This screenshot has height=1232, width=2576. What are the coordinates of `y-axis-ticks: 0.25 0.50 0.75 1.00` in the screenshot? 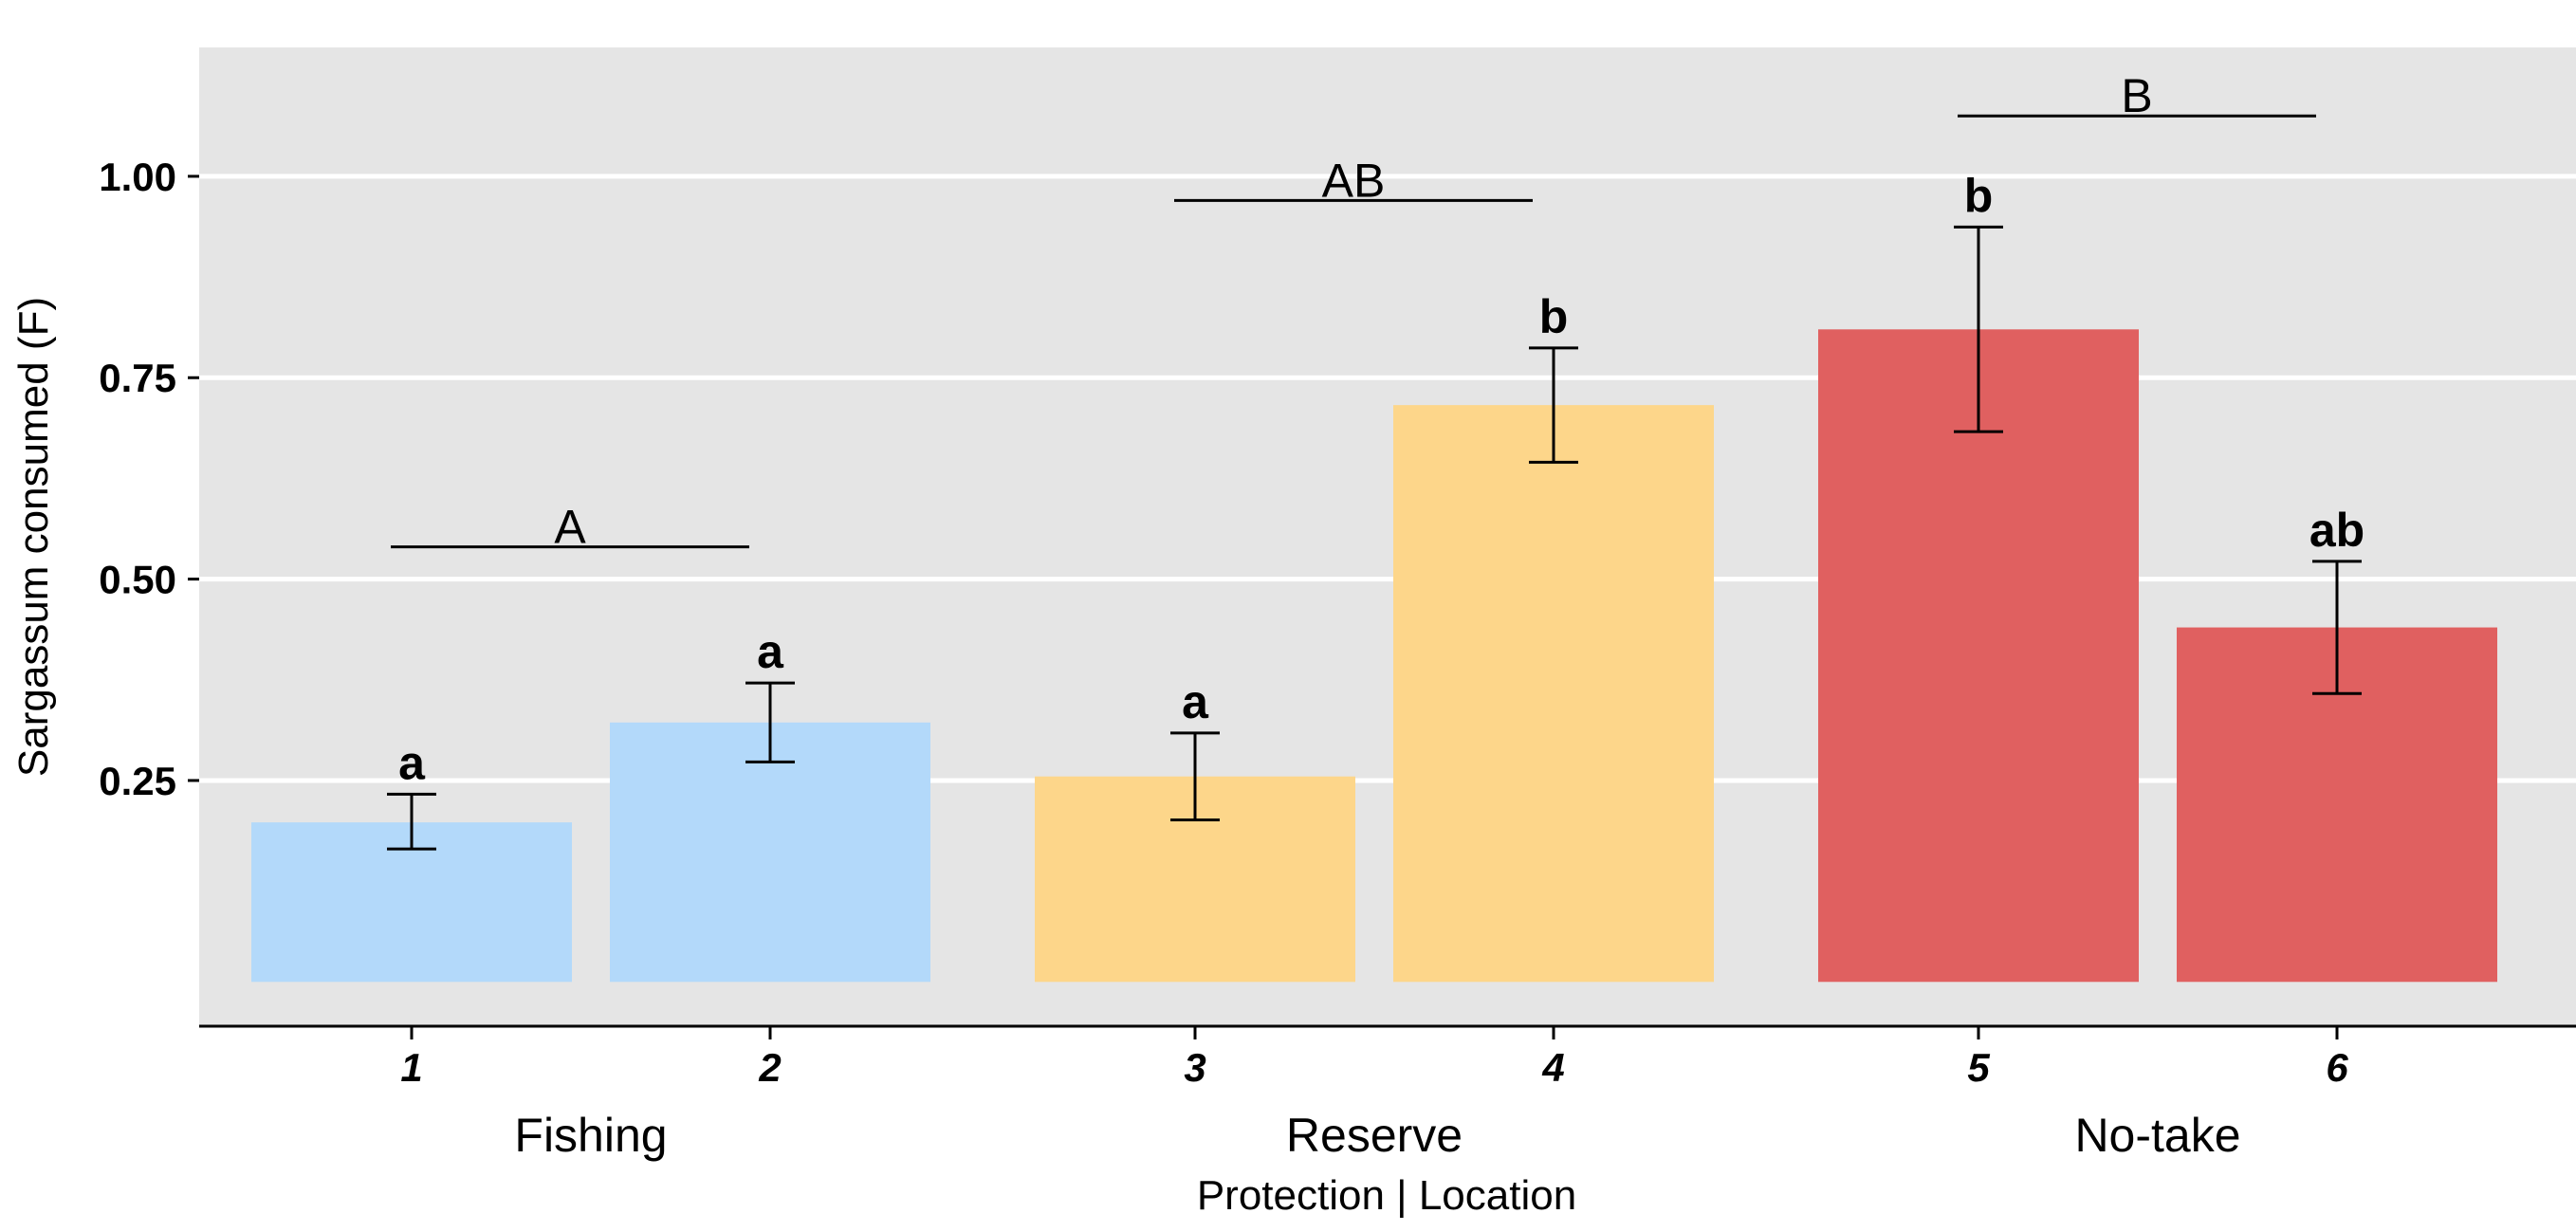 It's located at (149, 479).